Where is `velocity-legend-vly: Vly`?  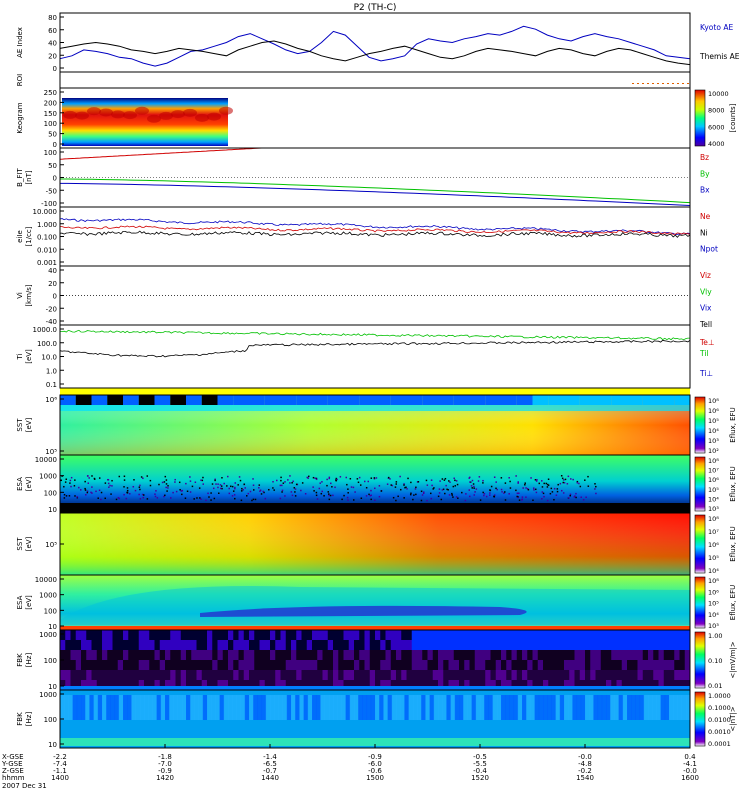 velocity-legend-vly: Vly is located at coordinates (706, 291).